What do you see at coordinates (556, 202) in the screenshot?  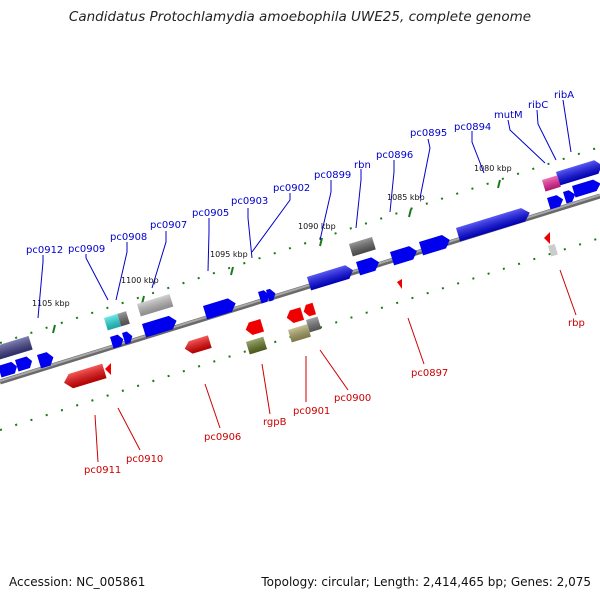 I see `gene-block-a` at bounding box center [556, 202].